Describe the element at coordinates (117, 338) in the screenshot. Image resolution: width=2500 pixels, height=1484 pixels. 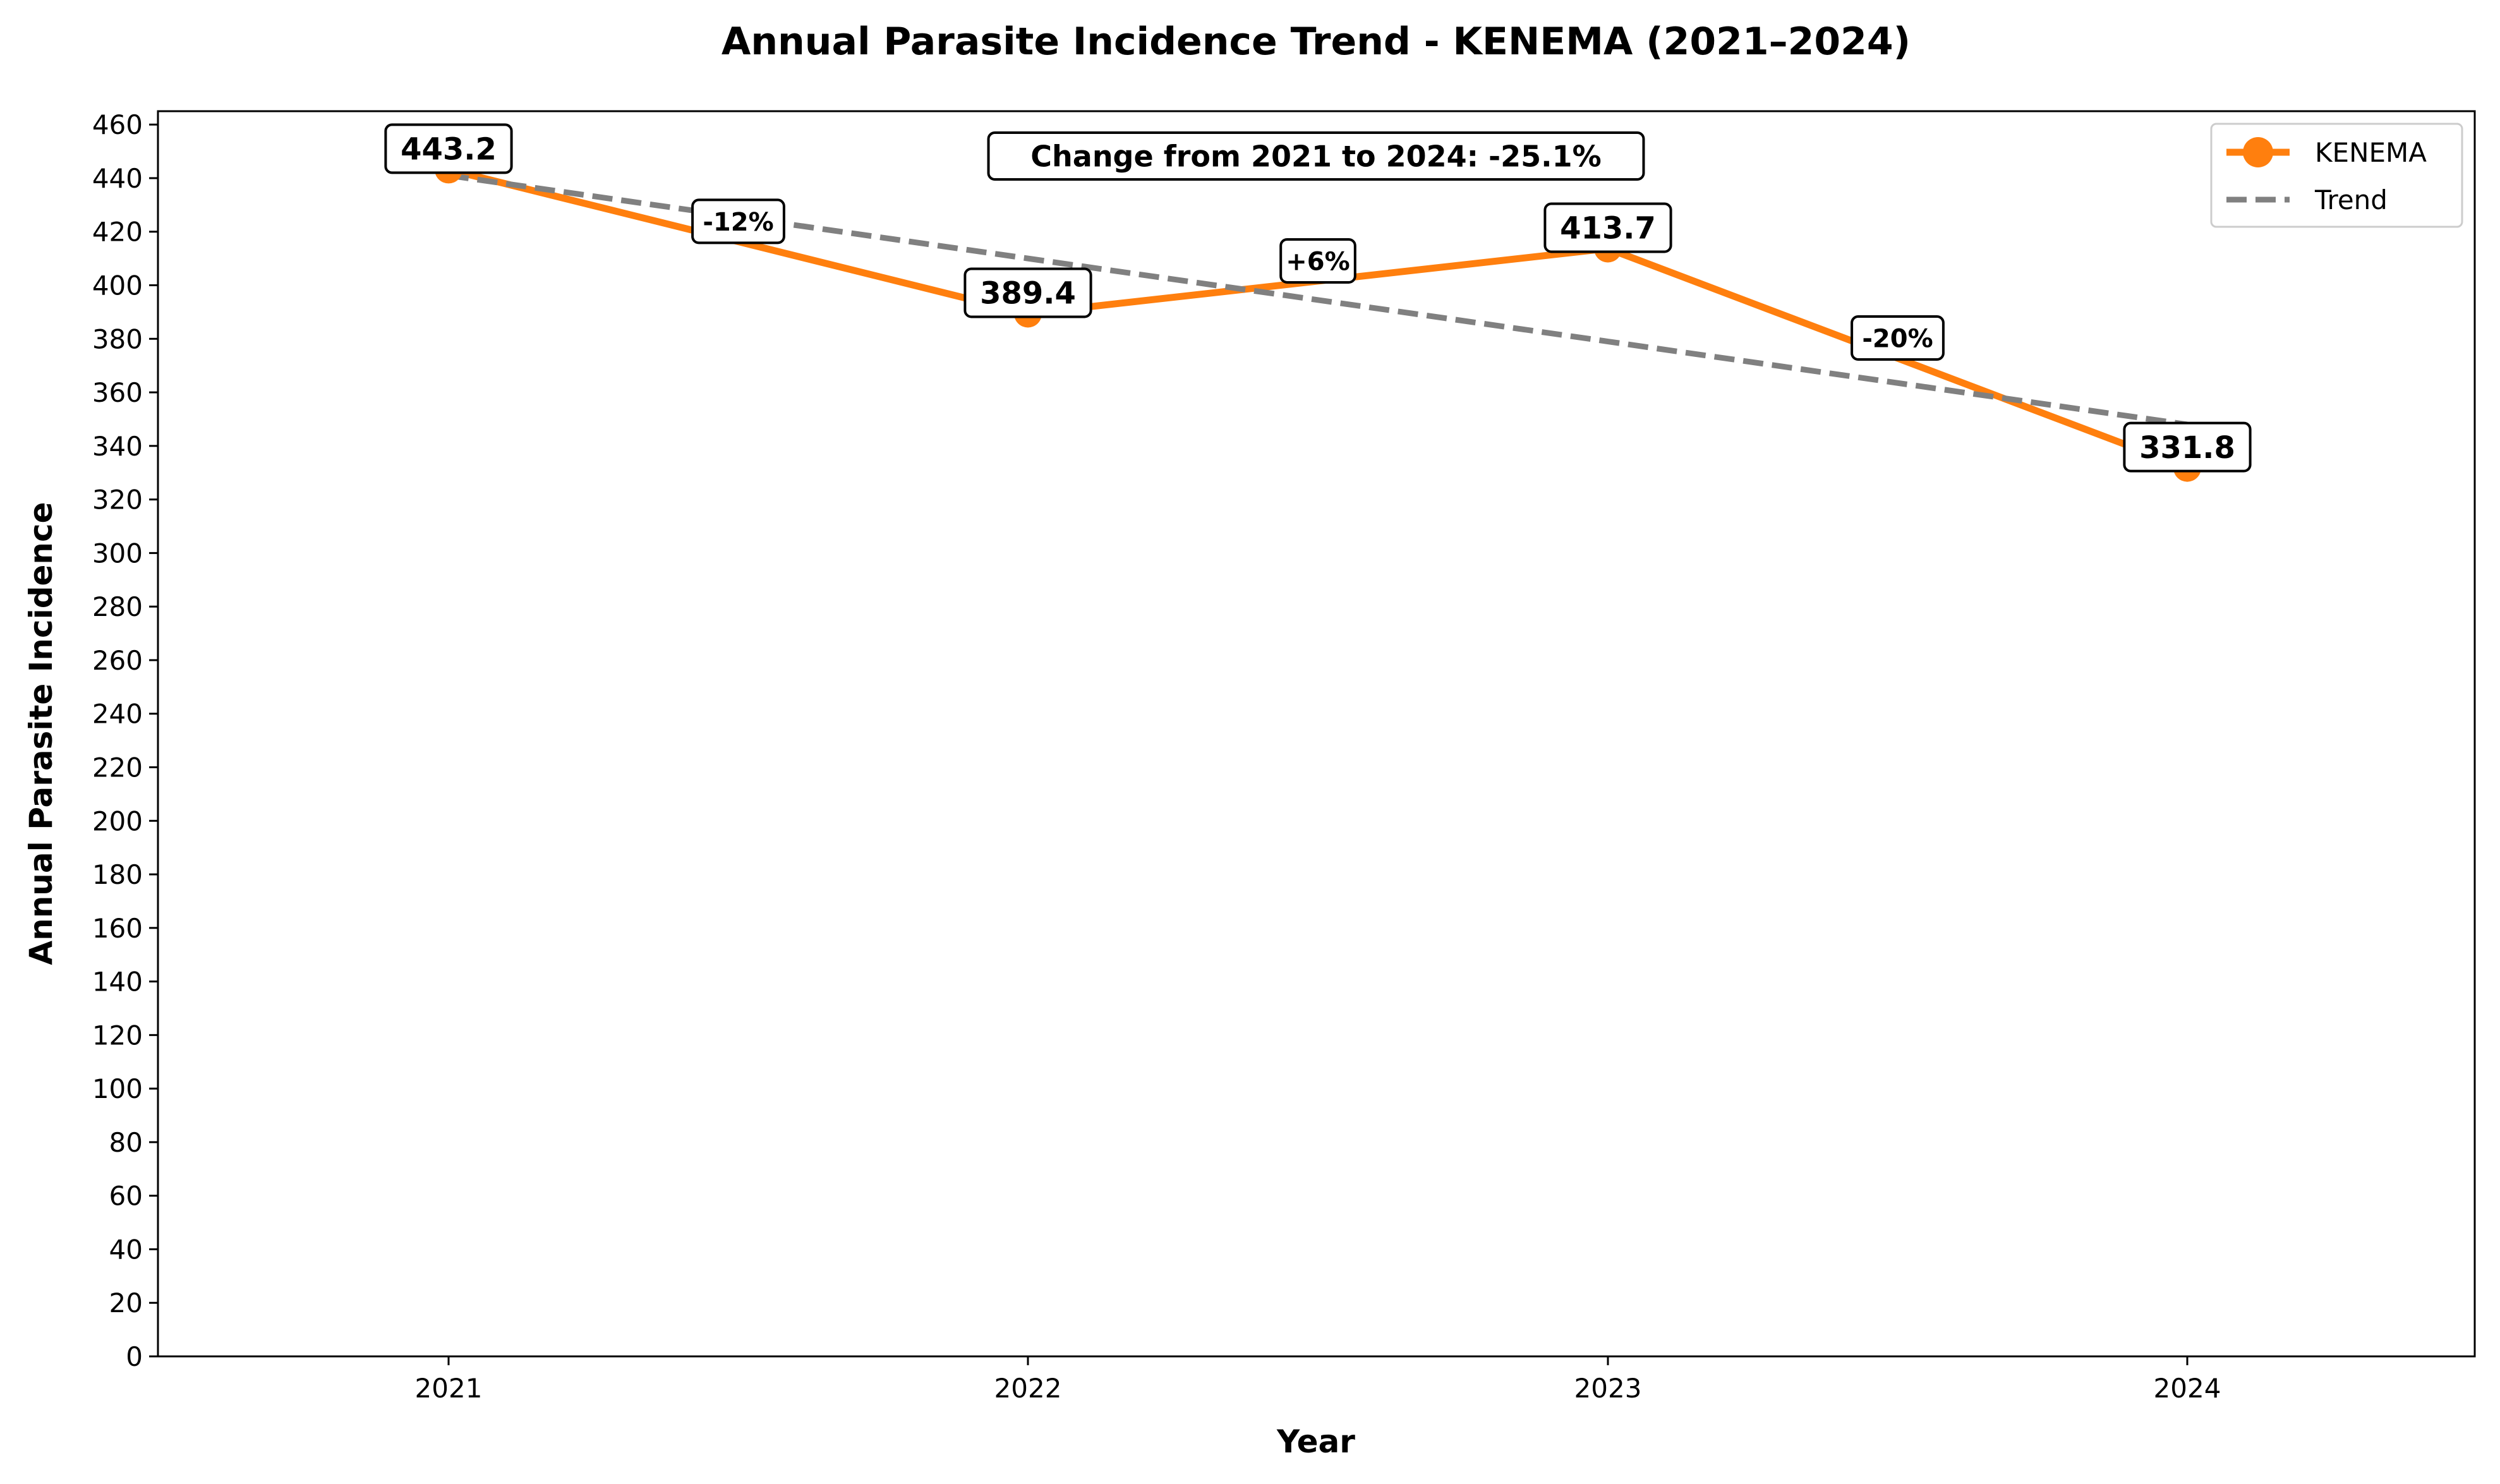
I see `y-tick-label: 380` at that location.